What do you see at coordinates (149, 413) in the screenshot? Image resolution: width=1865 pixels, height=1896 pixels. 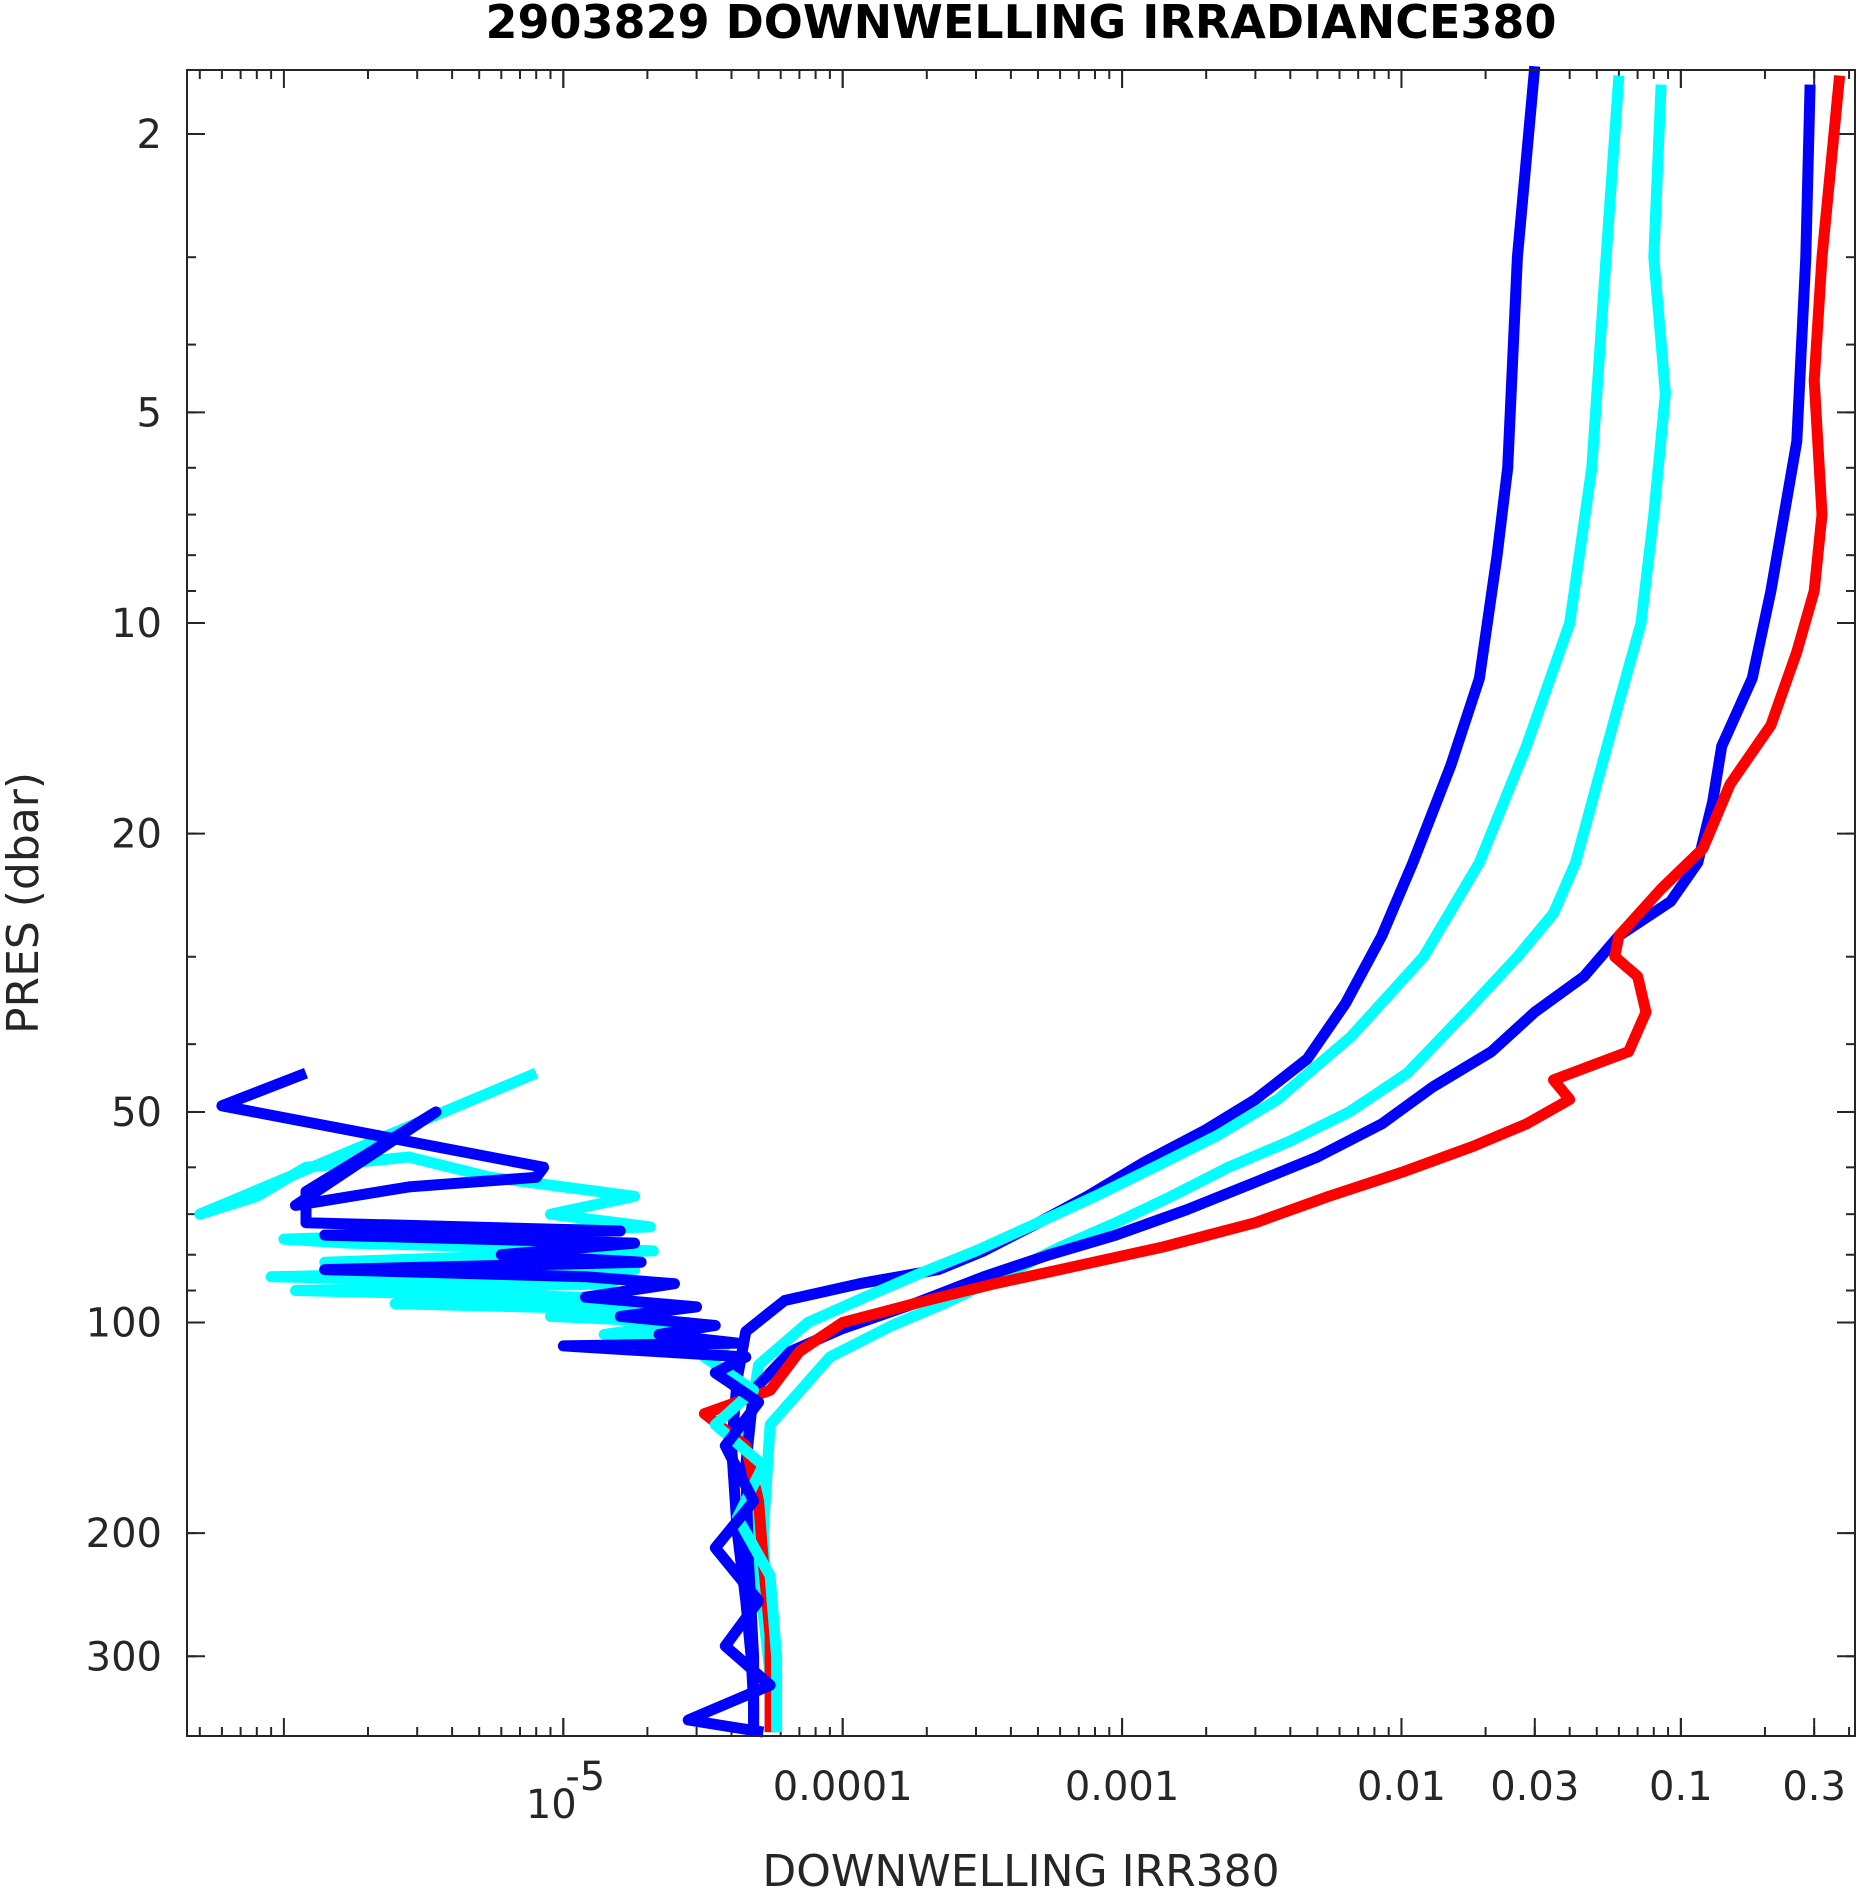 I see `y-tick-label: 5` at bounding box center [149, 413].